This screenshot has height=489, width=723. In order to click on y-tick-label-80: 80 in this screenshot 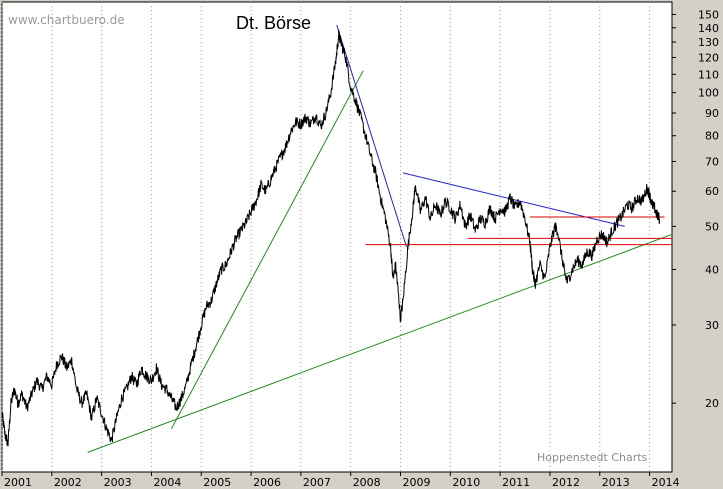, I will do `click(712, 136)`.